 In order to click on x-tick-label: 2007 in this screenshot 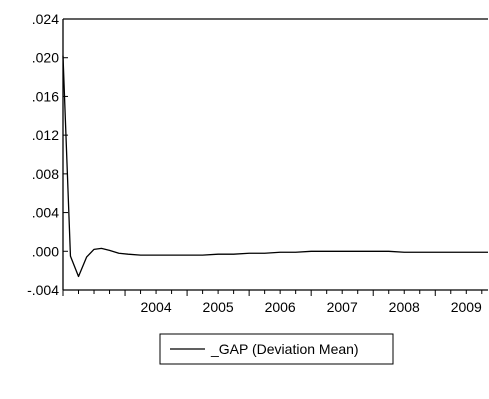, I will do `click(342, 307)`.